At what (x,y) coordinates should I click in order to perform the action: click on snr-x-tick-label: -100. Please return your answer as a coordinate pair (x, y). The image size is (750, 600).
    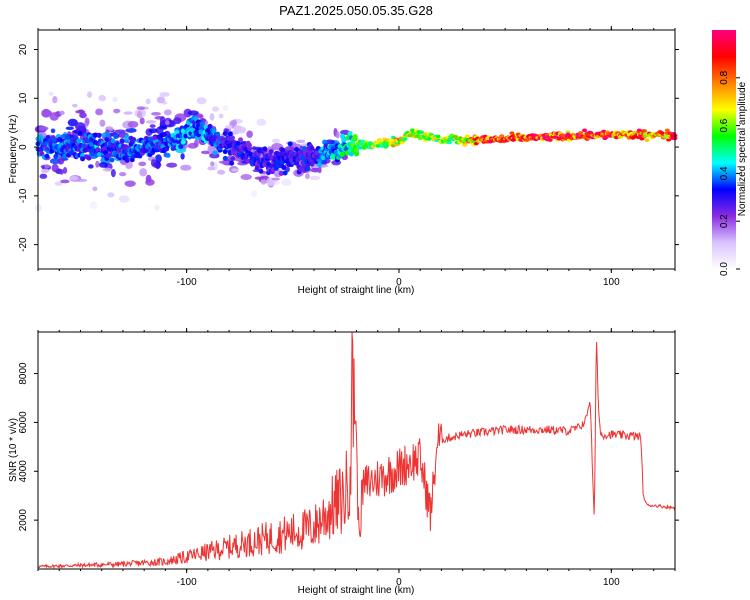
    Looking at the image, I should click on (187, 582).